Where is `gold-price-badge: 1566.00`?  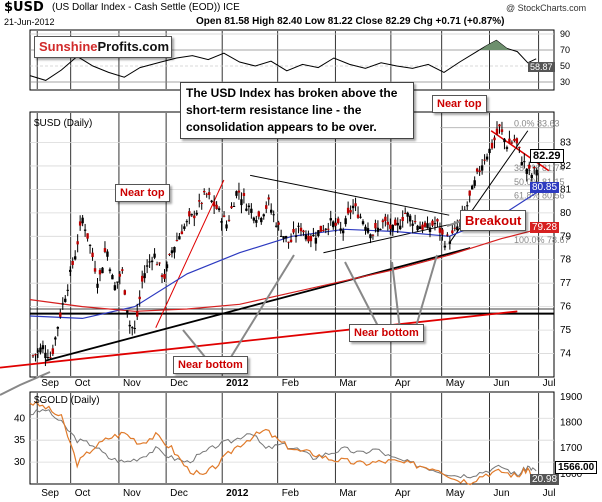 gold-price-badge: 1566.00 is located at coordinates (576, 467).